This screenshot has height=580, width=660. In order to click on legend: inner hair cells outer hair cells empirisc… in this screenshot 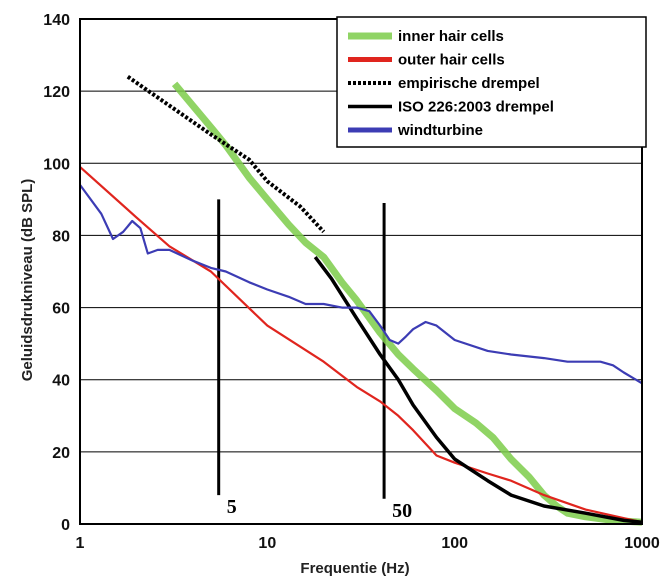, I will do `click(491, 82)`.